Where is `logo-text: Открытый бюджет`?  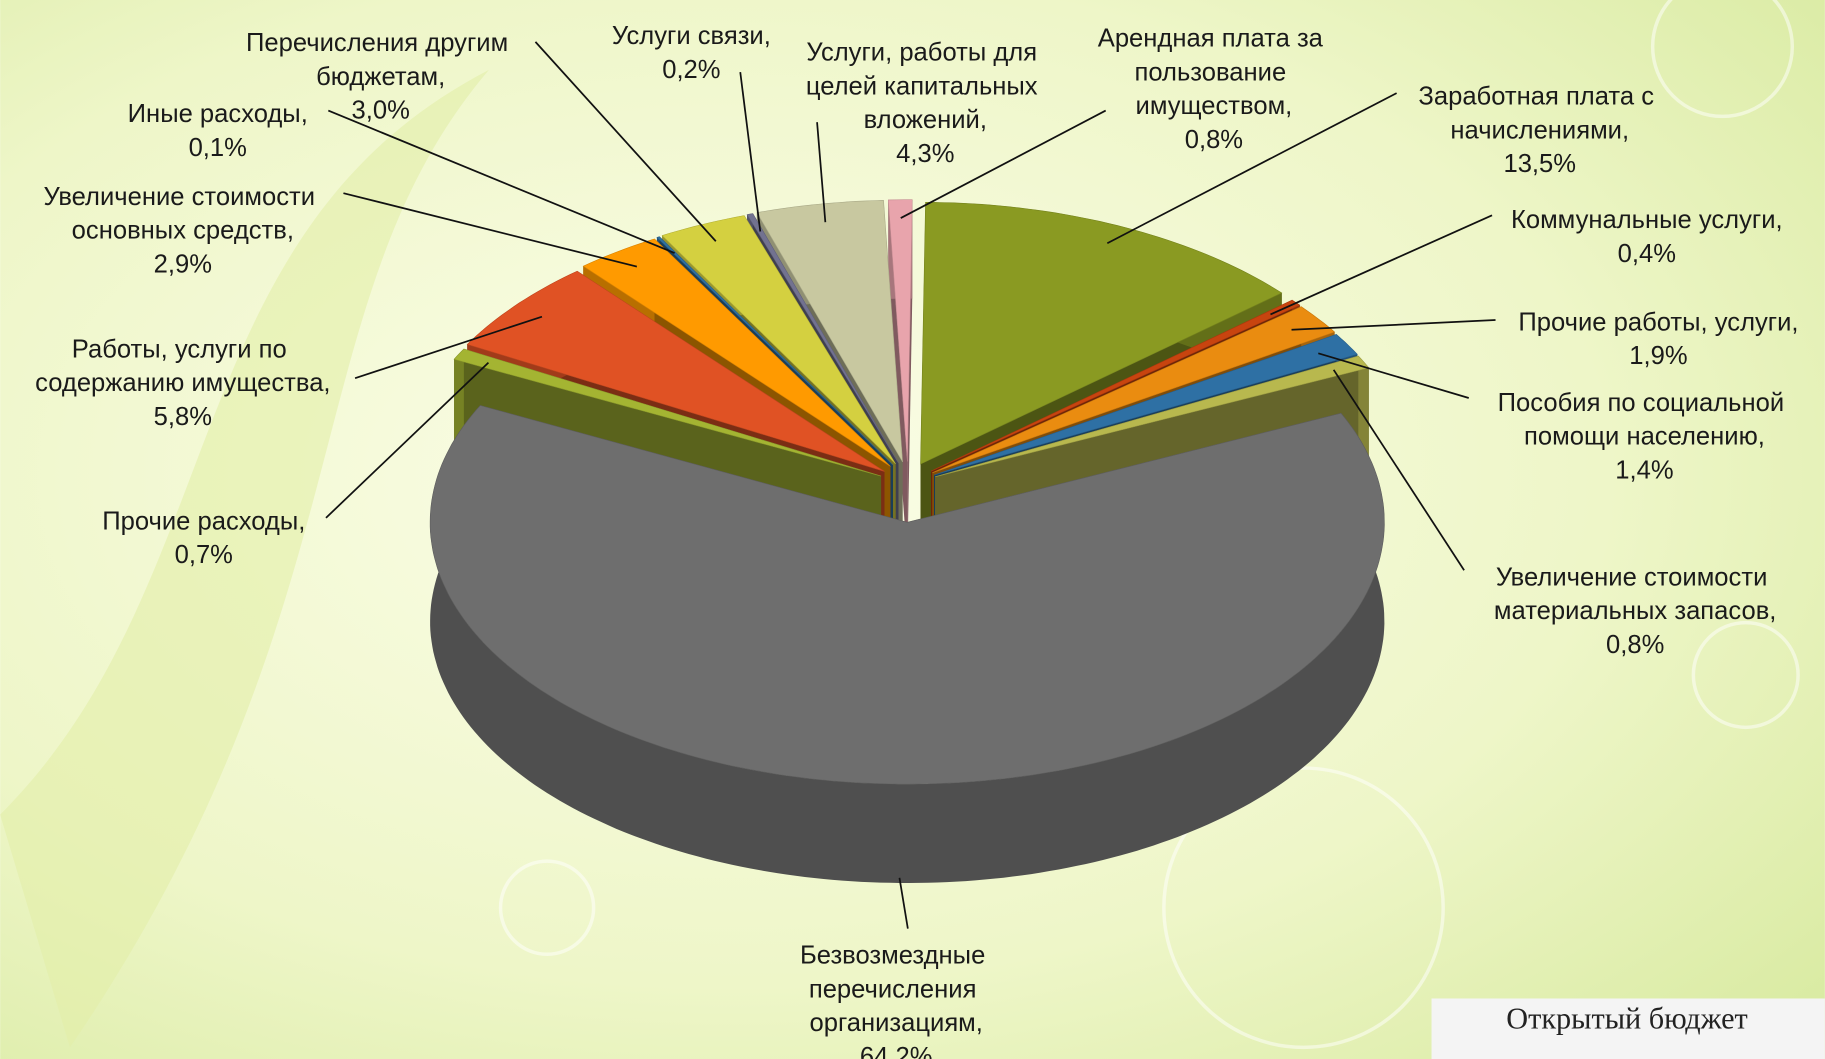
logo-text: Открытый бюджет is located at coordinates (1627, 1019).